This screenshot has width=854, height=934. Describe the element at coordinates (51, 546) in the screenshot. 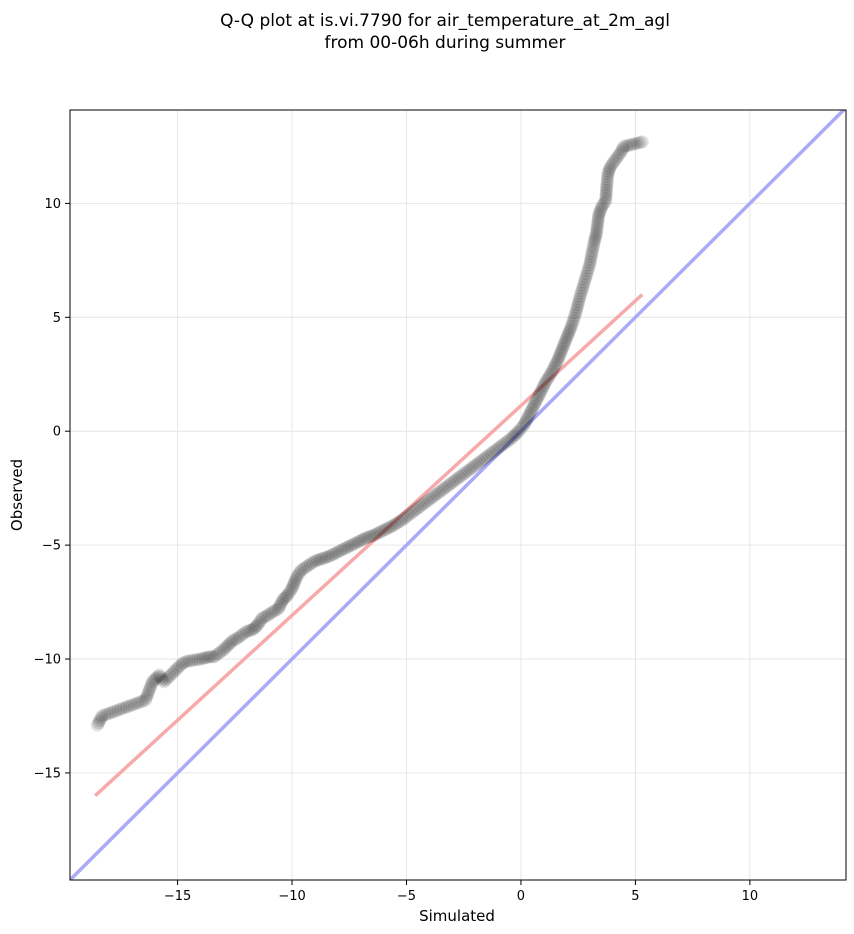

I see `y-tick-label: −5` at that location.